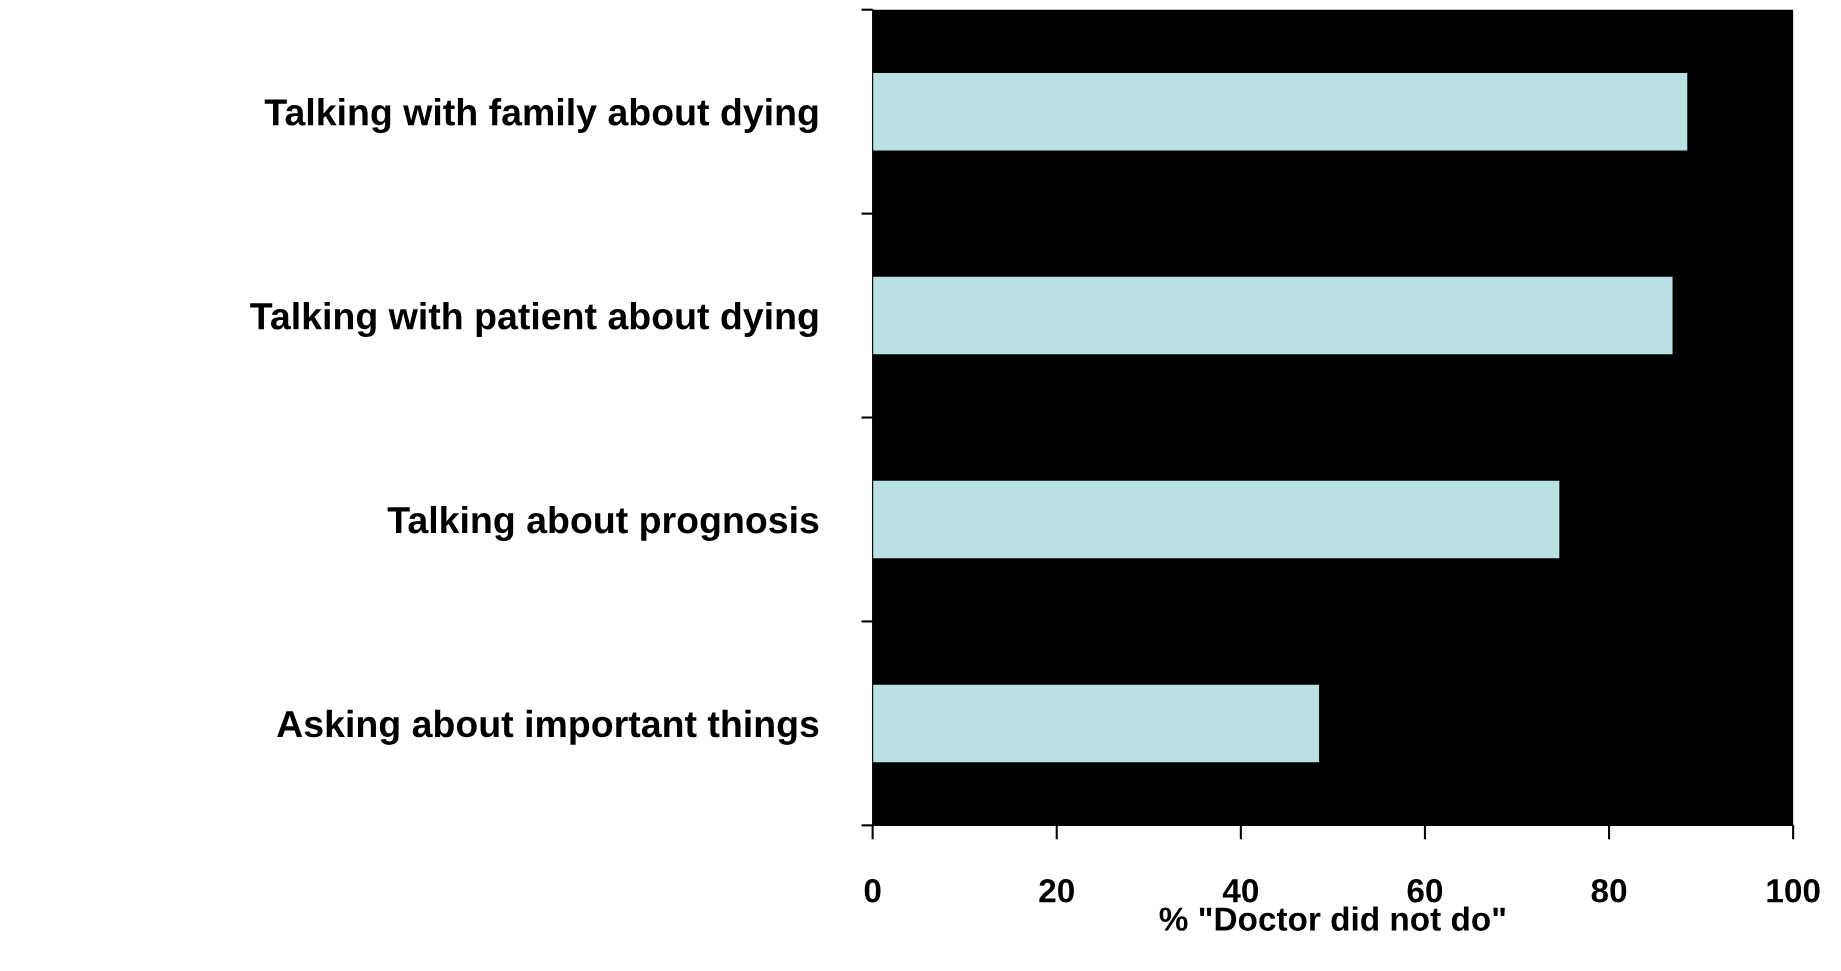 This screenshot has height=971, width=1841. Describe the element at coordinates (548, 727) in the screenshot. I see `y-tick-label: Asking about important things` at that location.